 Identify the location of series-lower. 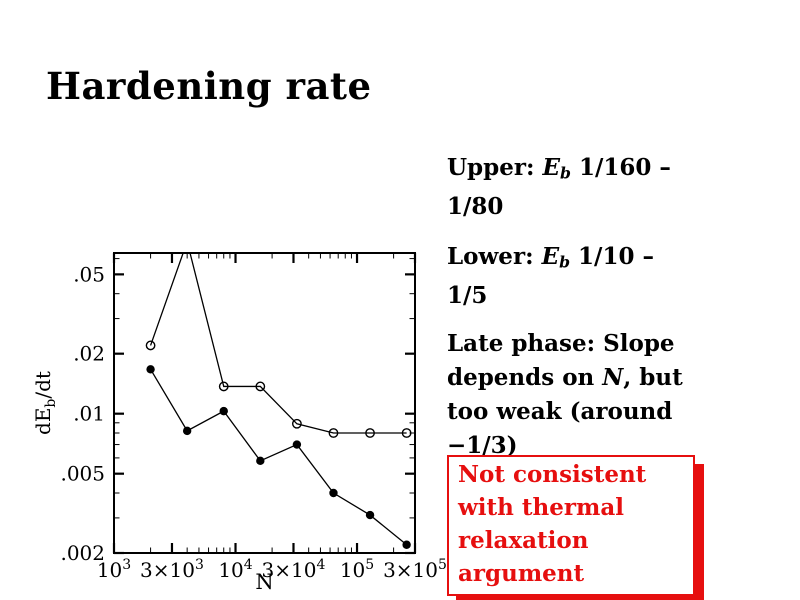
(278, 457).